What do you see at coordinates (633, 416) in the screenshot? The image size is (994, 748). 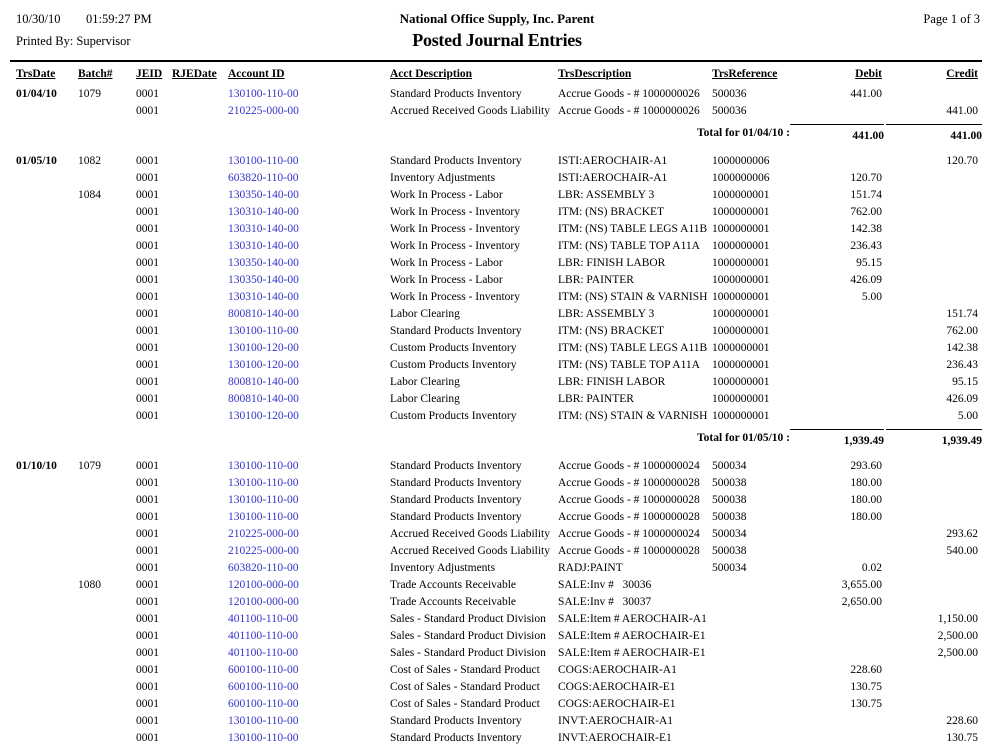 I see `cell-trs-desc: ITM: (NS) STAIN & VARNISH` at bounding box center [633, 416].